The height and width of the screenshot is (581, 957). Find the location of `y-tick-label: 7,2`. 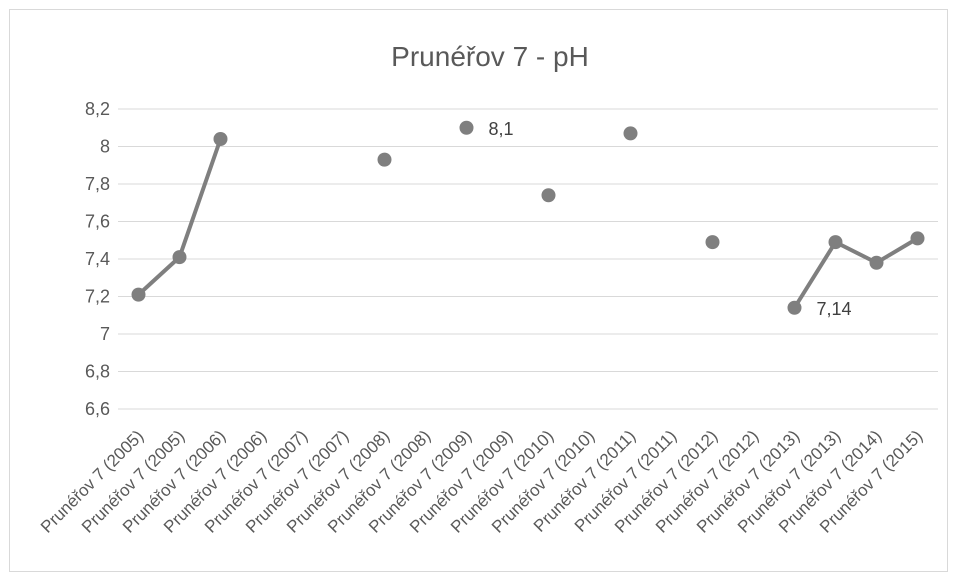

y-tick-label: 7,2 is located at coordinates (97, 297).